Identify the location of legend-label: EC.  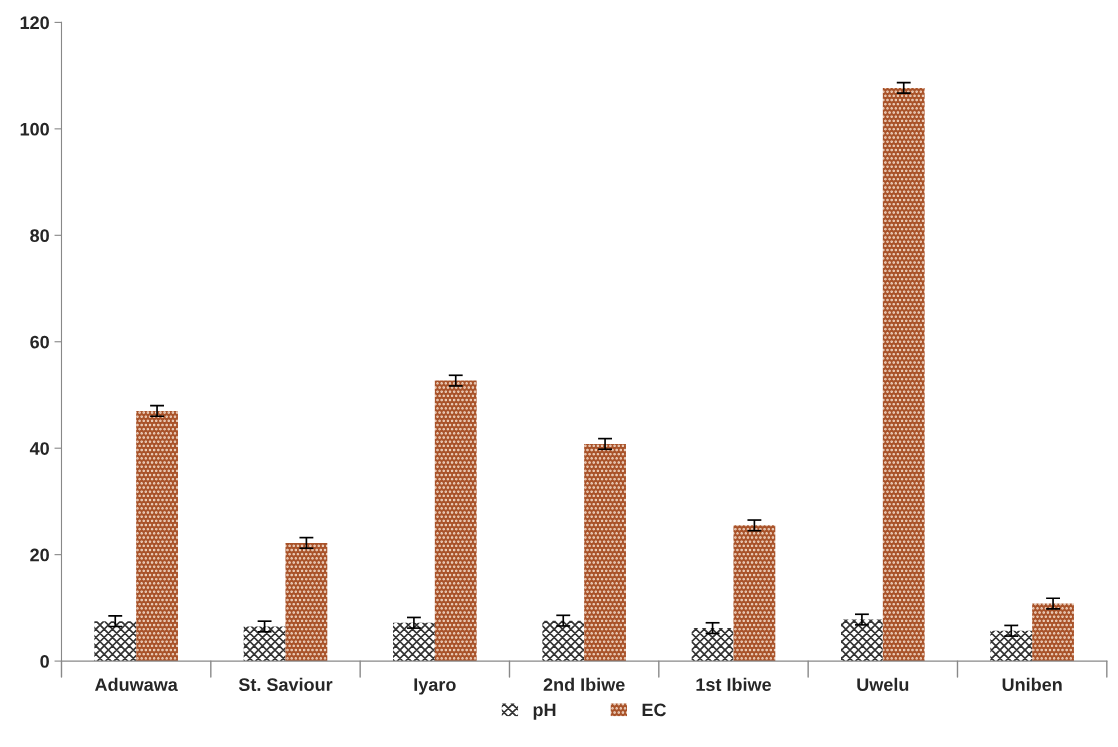
(654, 710).